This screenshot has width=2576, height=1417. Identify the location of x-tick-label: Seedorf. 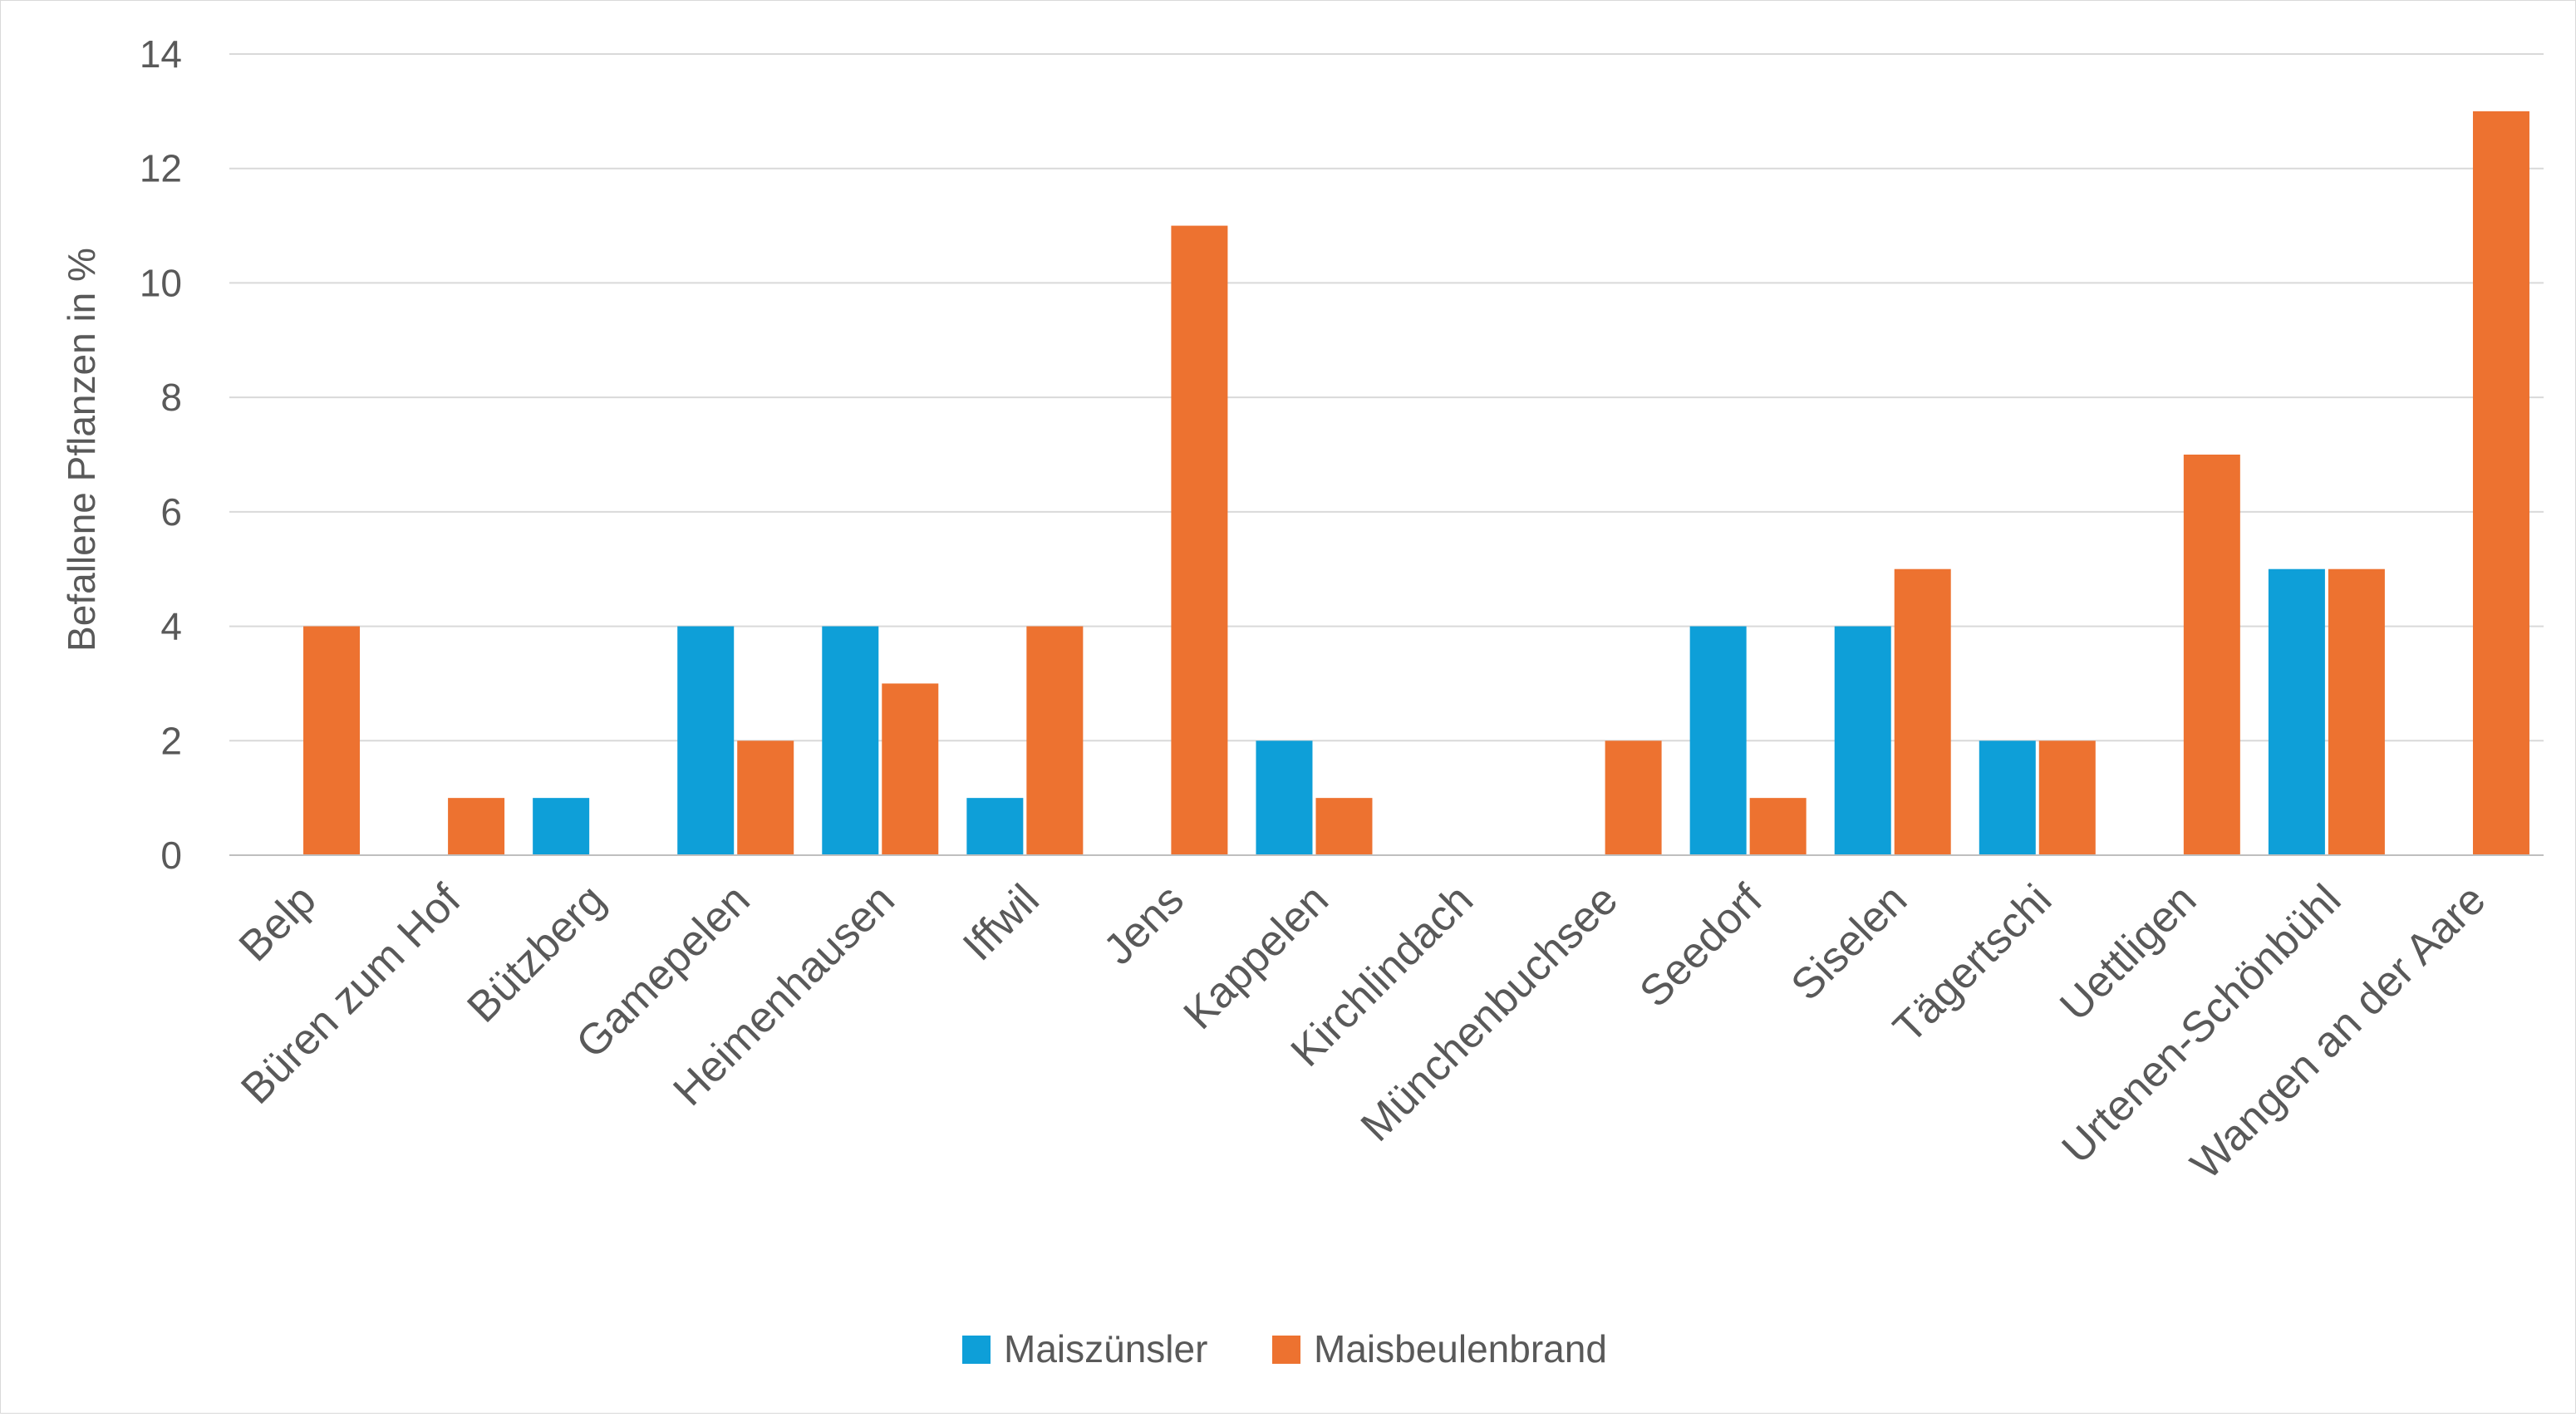
(1701, 945).